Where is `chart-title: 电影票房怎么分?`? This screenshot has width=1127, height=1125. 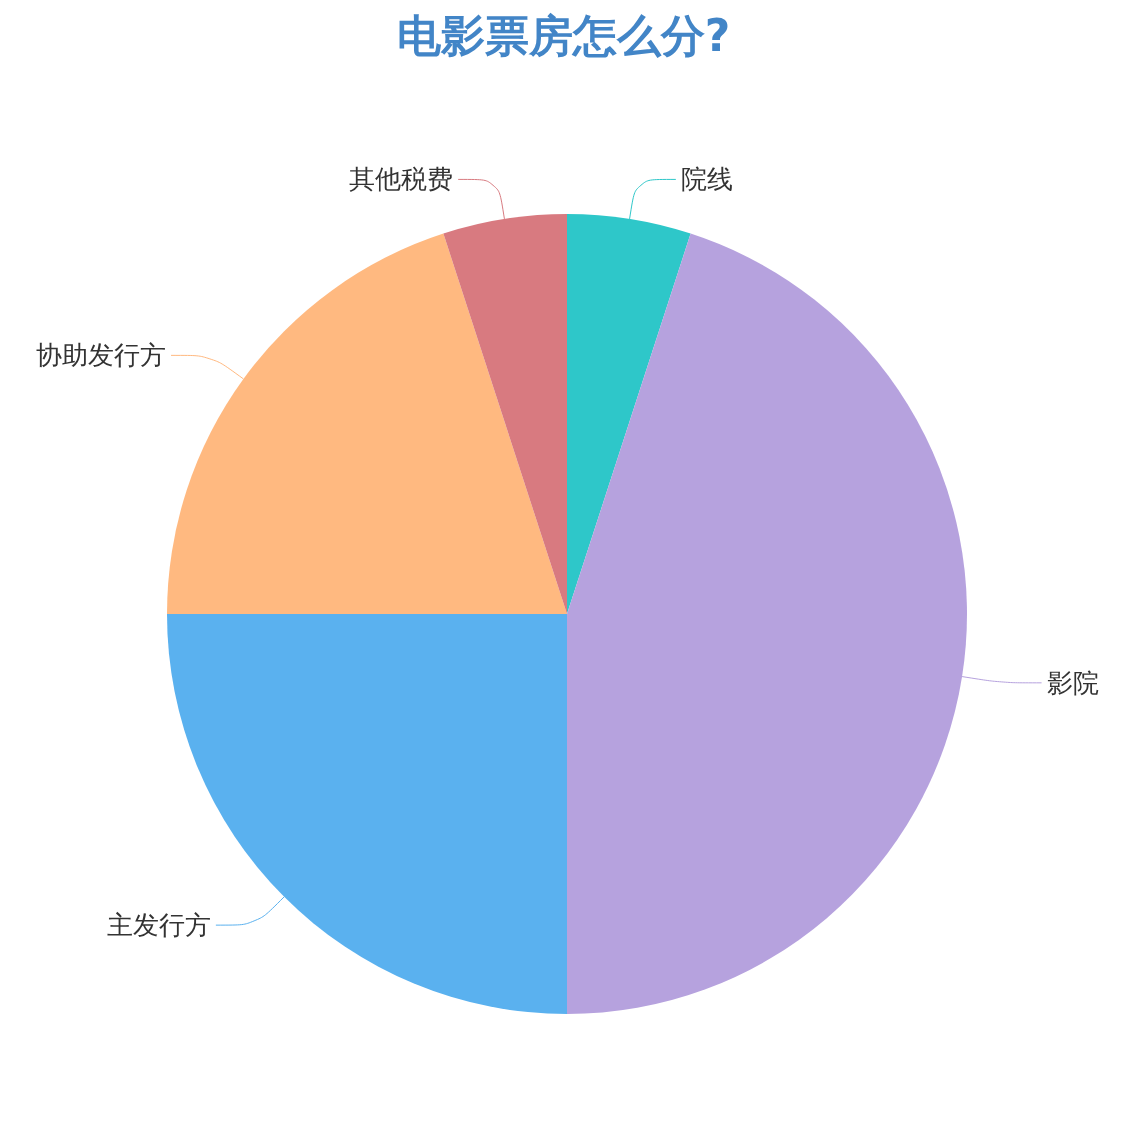
chart-title: 电影票房怎么分? is located at coordinates (563, 35).